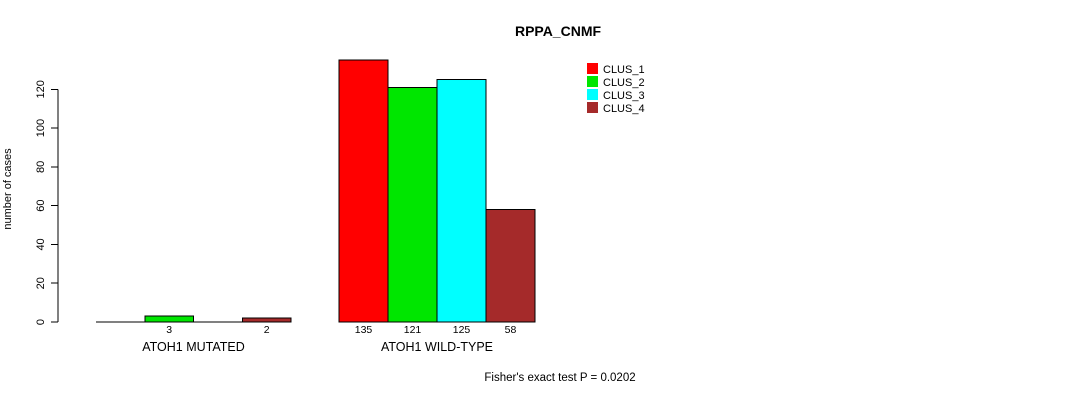  I want to click on bar-value-label: 121, so click(413, 330).